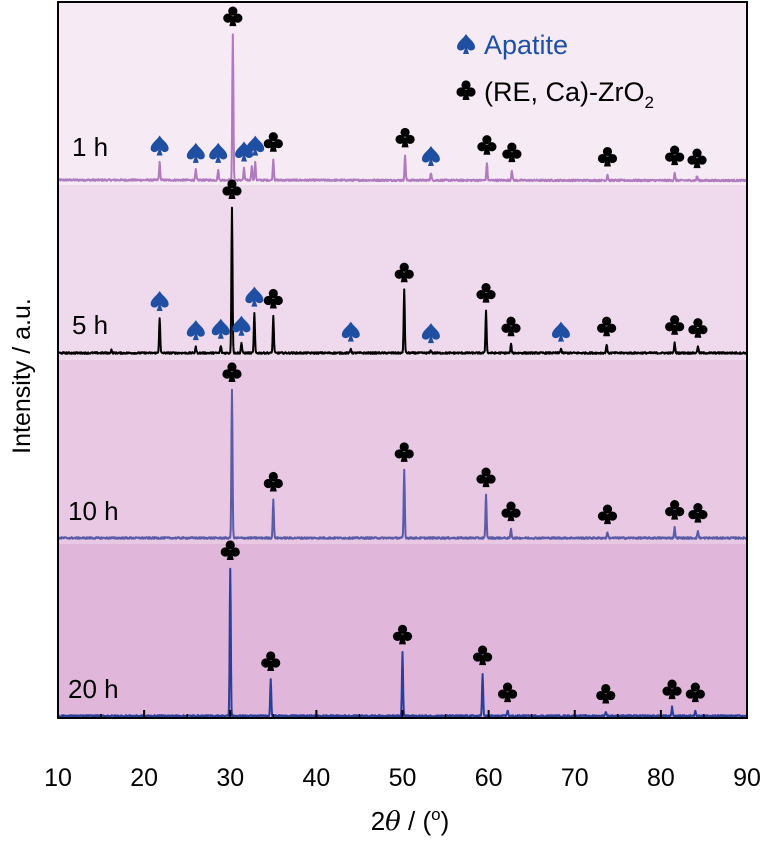 This screenshot has height=845, width=768. I want to click on legend-label-zro2-sub: 2, so click(648, 102).